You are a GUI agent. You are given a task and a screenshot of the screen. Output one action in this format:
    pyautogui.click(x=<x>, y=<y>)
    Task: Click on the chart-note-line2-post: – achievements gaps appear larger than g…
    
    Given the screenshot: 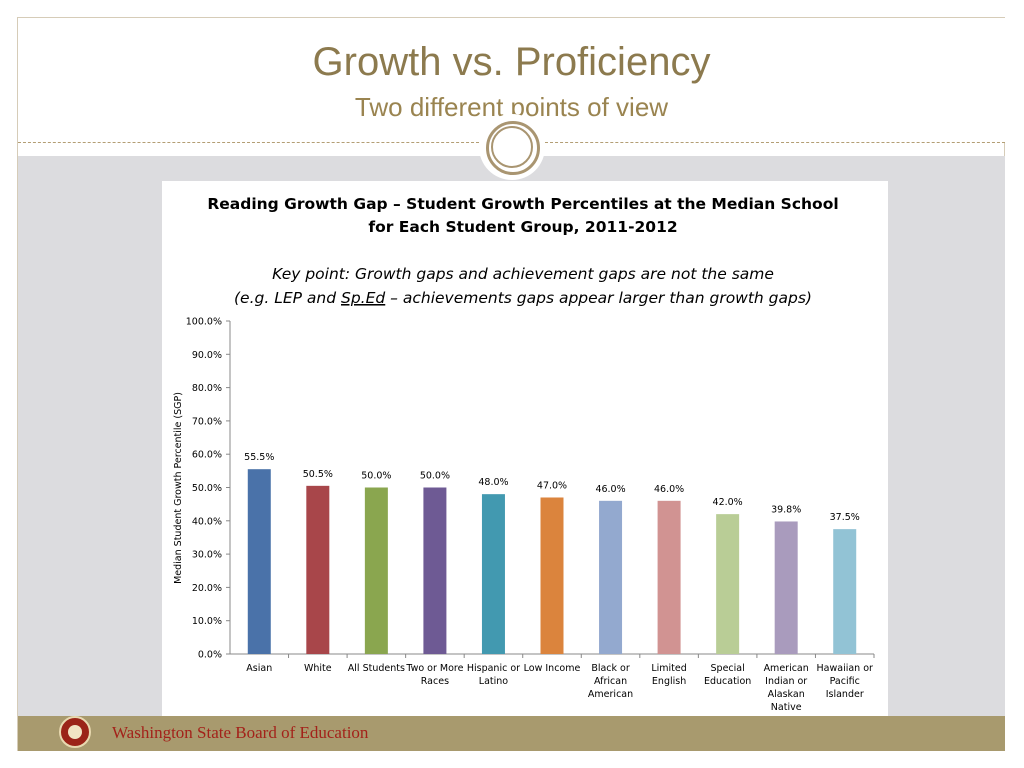 What is the action you would take?
    pyautogui.click(x=598, y=298)
    